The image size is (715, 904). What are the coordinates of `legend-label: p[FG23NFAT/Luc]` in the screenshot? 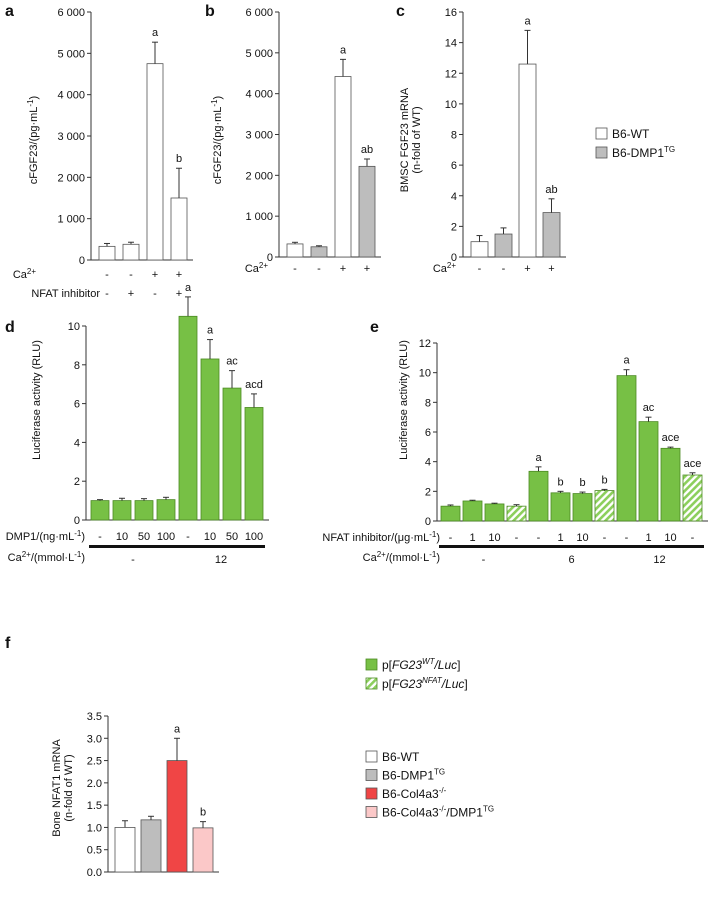 It's located at (425, 683).